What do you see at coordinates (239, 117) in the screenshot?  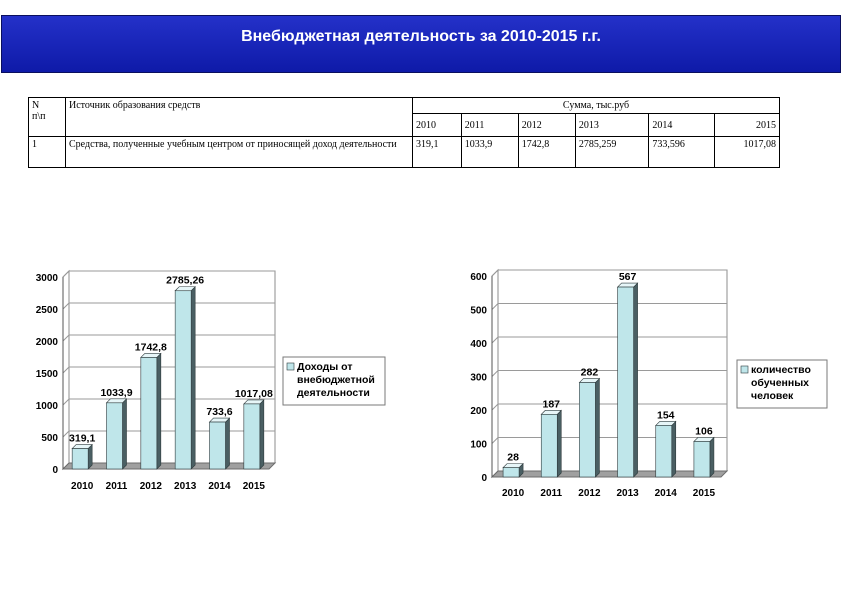 I see `header-source: Источник образования средств` at bounding box center [239, 117].